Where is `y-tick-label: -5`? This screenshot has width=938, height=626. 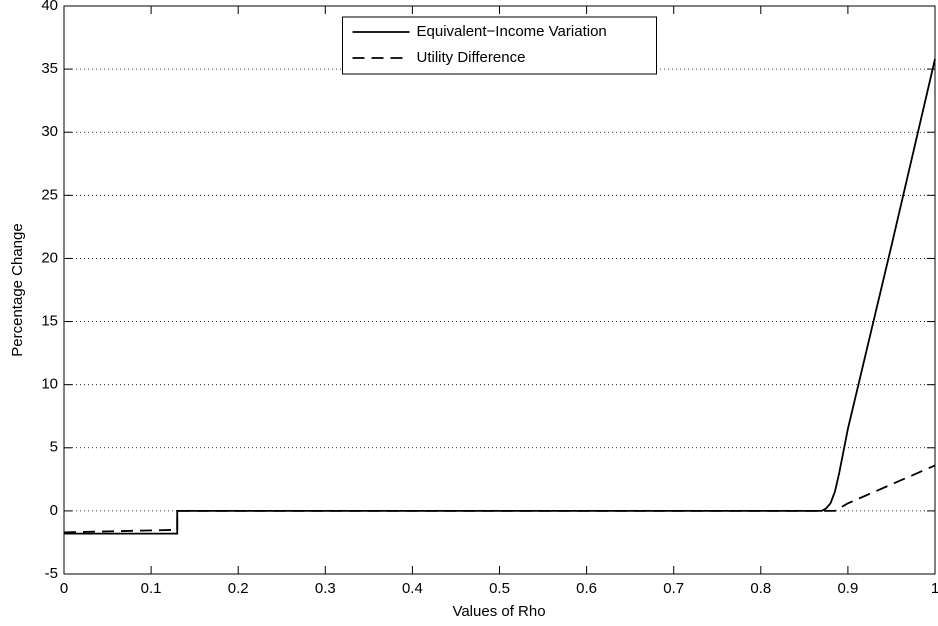
y-tick-label: -5 is located at coordinates (51, 573).